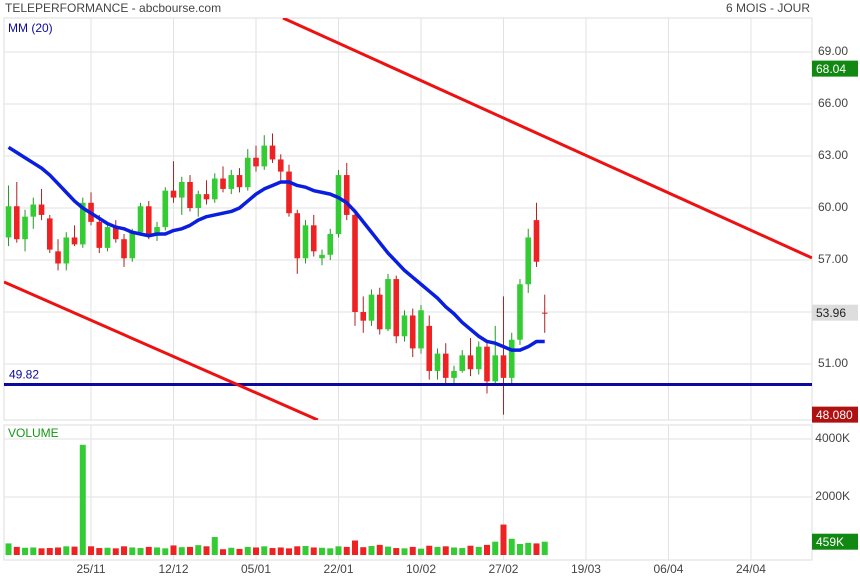 Image resolution: width=860 pixels, height=585 pixels. I want to click on y-tick-label: 4000K, so click(832, 438).